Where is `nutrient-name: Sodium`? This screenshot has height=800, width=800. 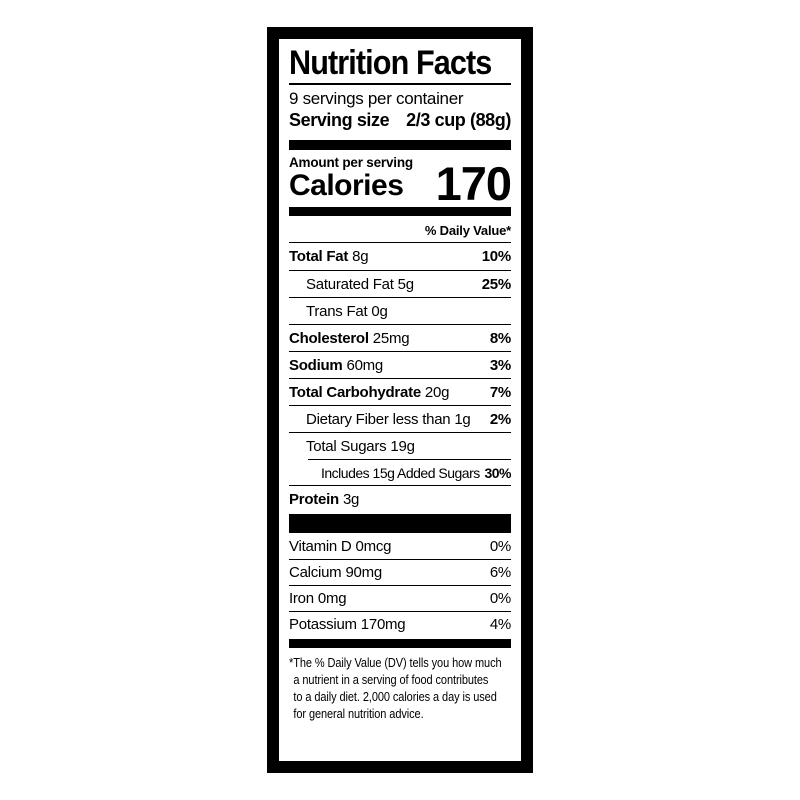
nutrient-name: Sodium is located at coordinates (316, 365).